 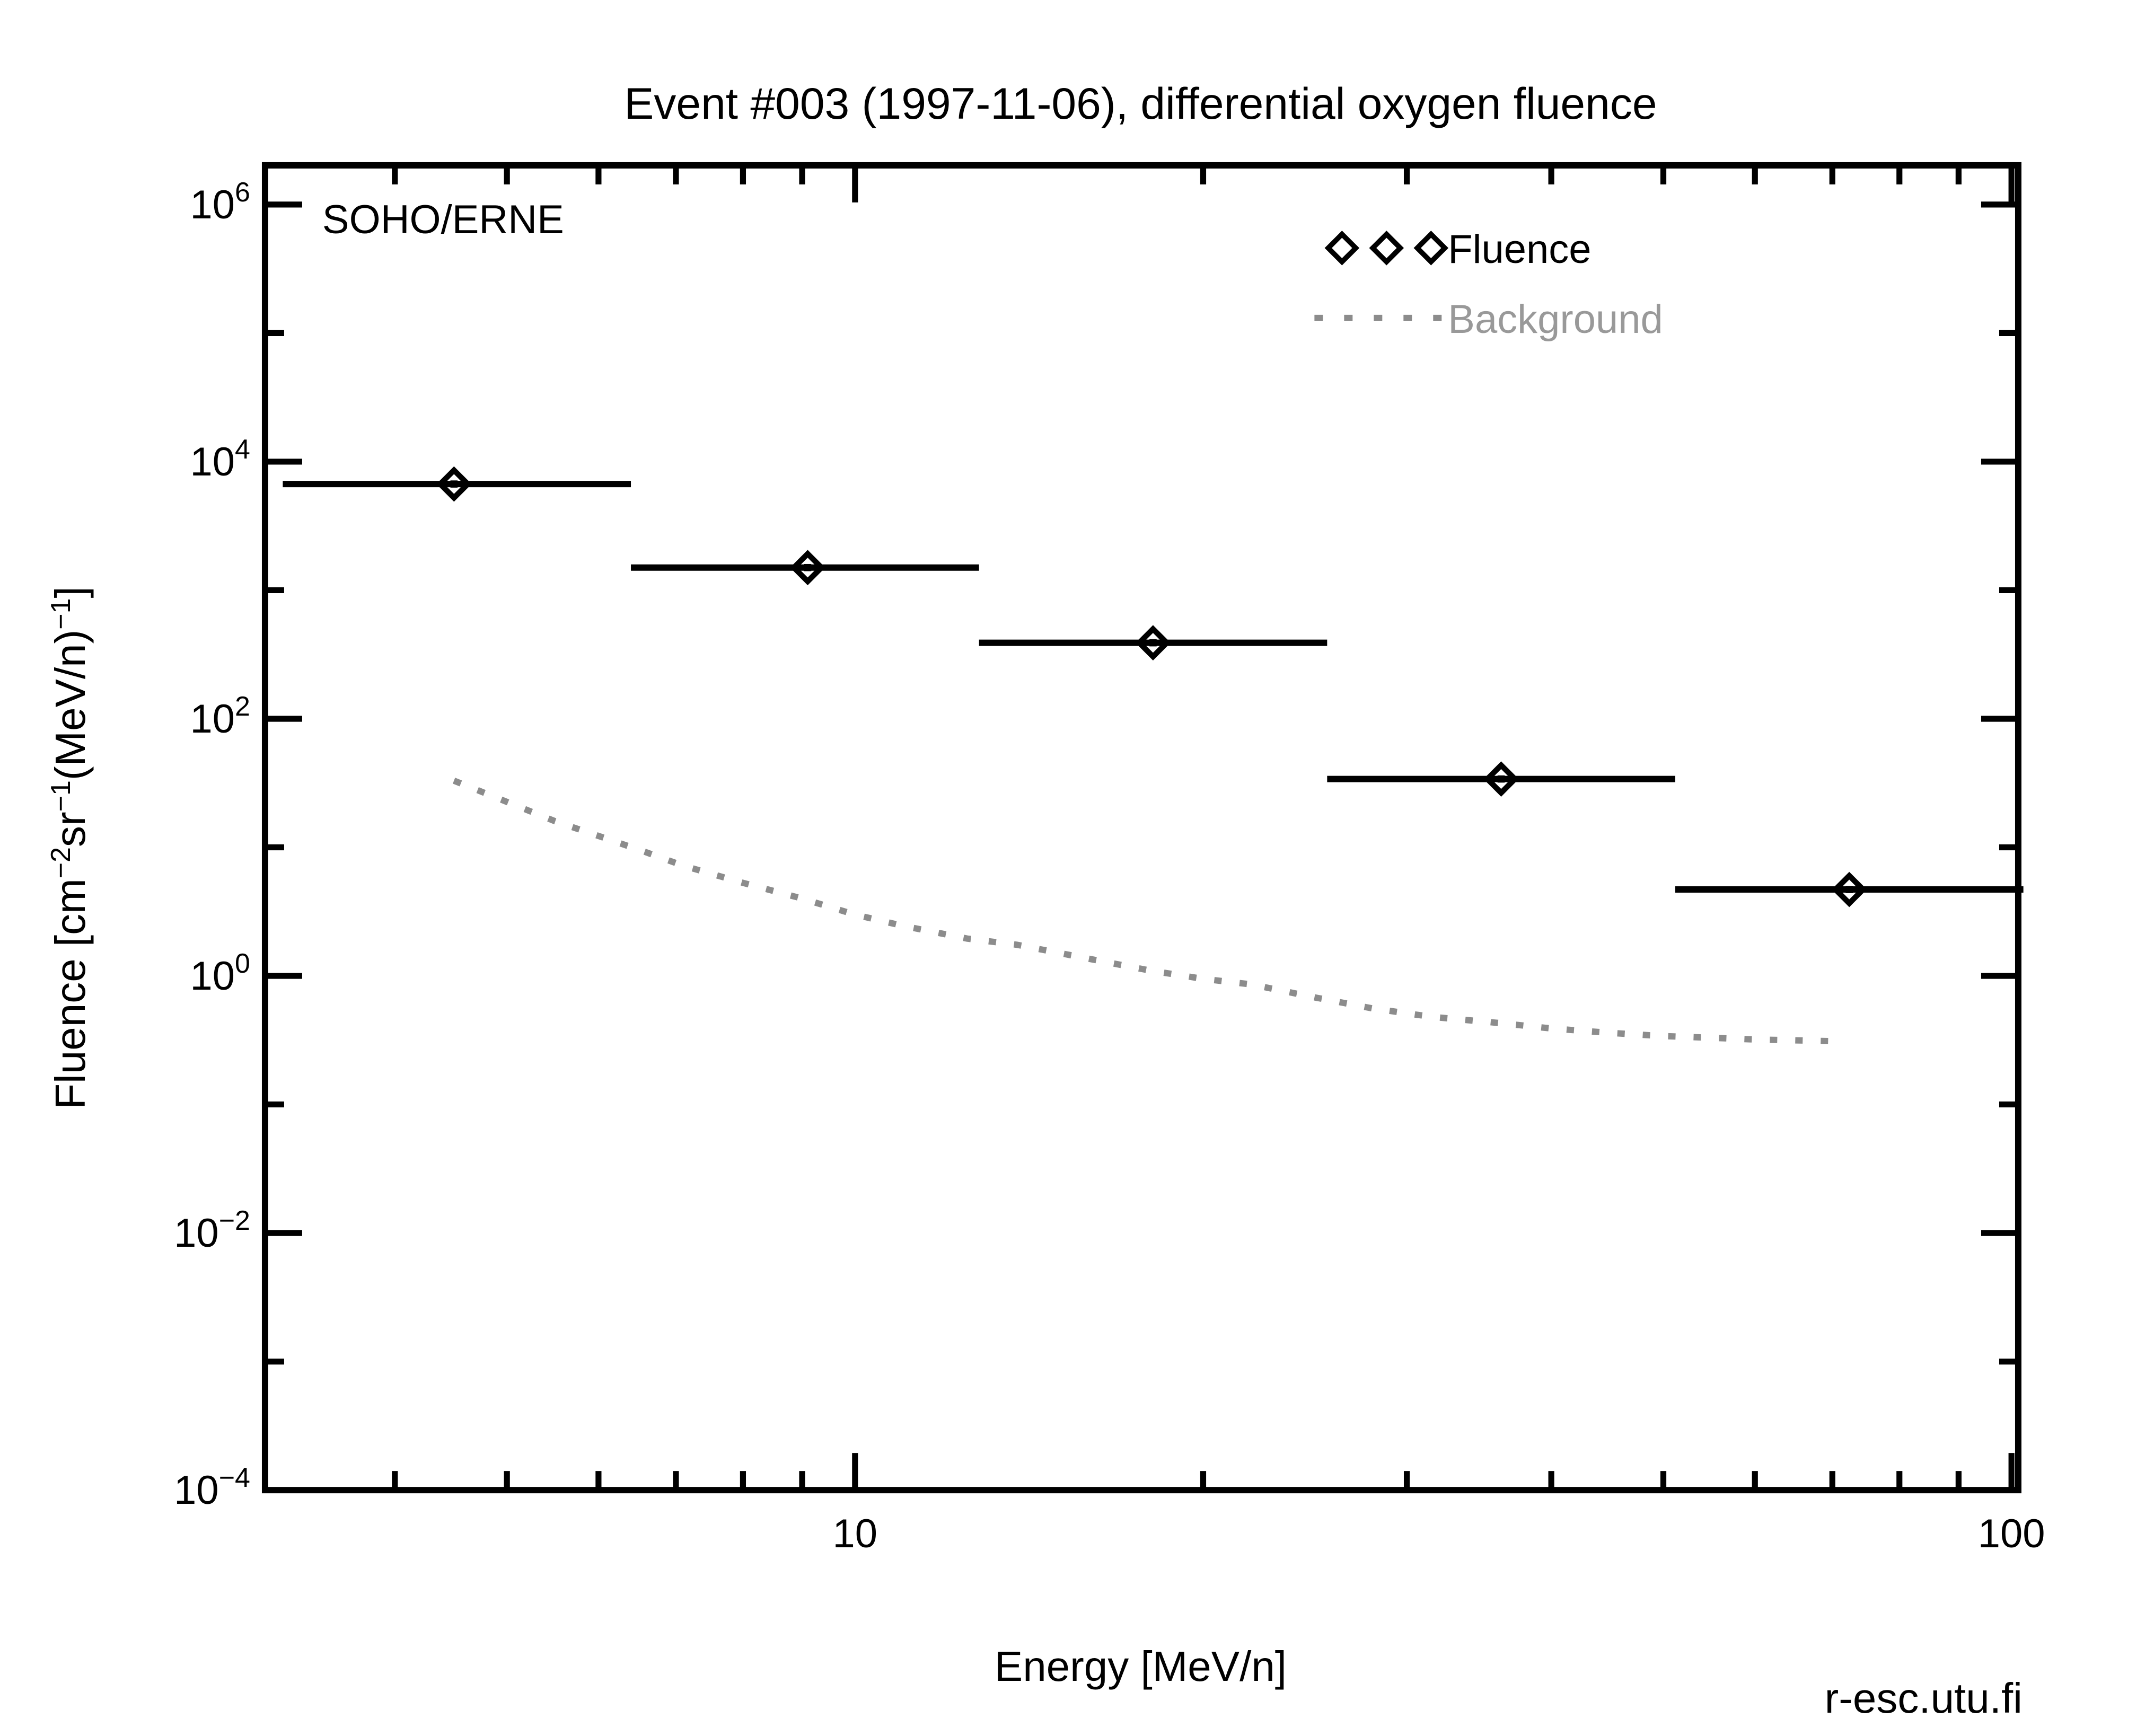 What do you see at coordinates (220, 973) in the screenshot?
I see `y-tick-label: 10⁰` at bounding box center [220, 973].